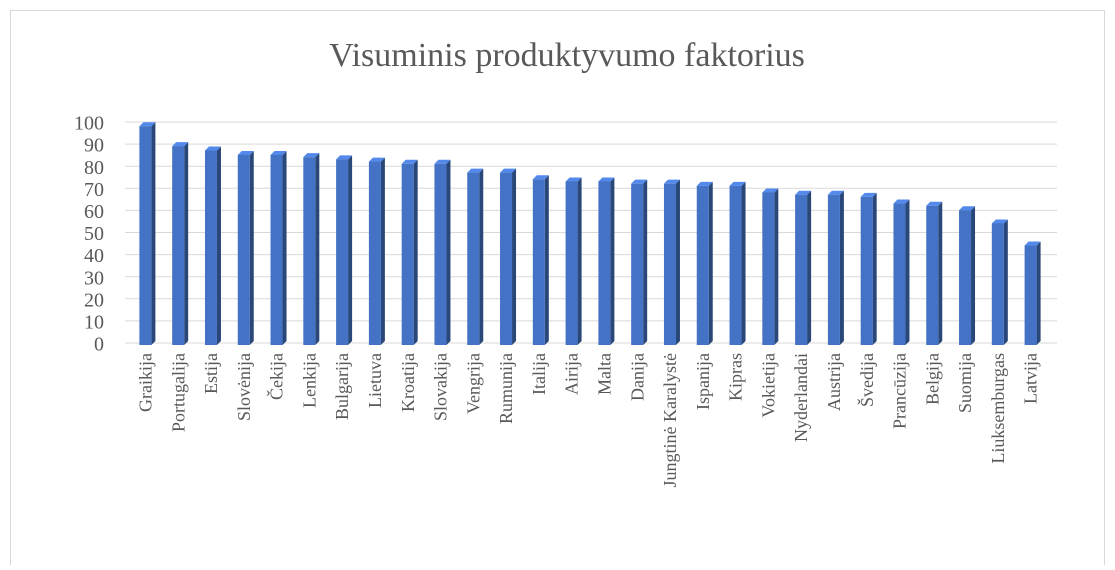 This screenshot has width=1115, height=570. What do you see at coordinates (99, 345) in the screenshot?
I see `y-tick-label: 0` at bounding box center [99, 345].